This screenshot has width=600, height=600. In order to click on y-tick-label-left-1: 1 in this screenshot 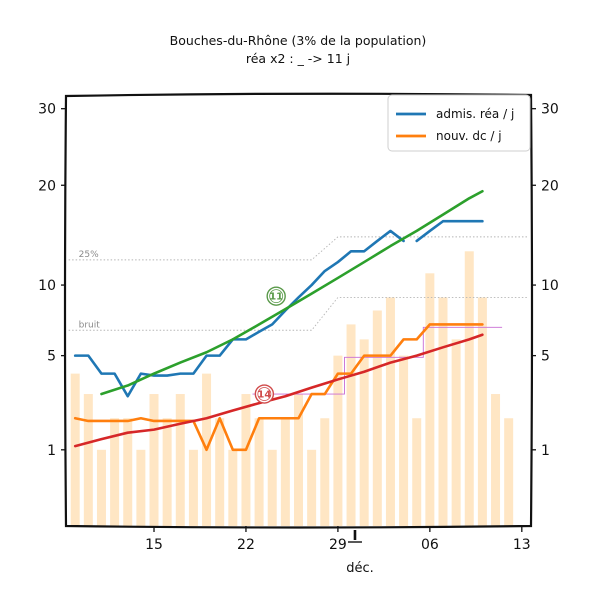, I will do `click(51, 451)`.